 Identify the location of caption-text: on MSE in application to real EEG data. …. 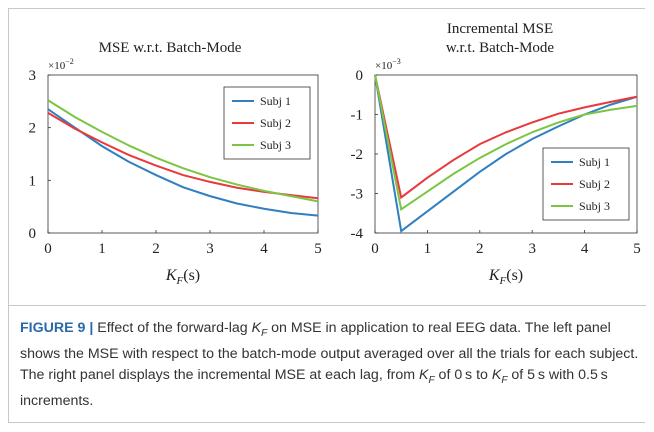
(329, 351).